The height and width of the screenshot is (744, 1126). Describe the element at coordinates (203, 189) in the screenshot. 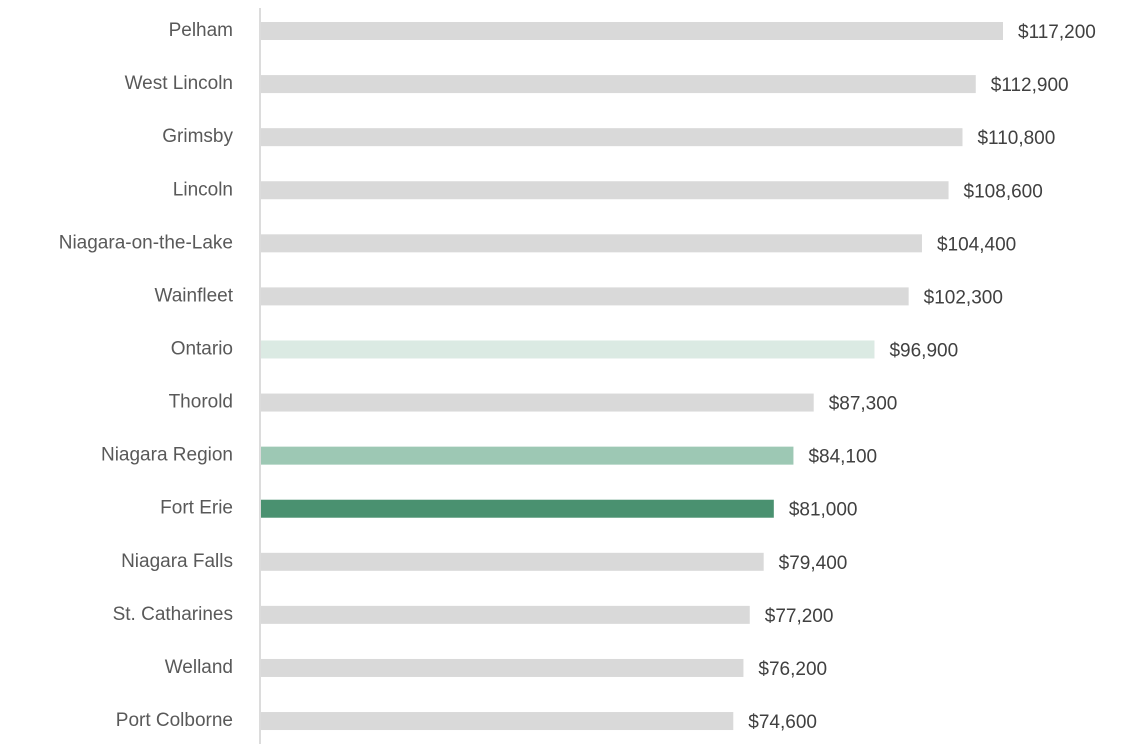

I see `category-label: Lincoln` at that location.